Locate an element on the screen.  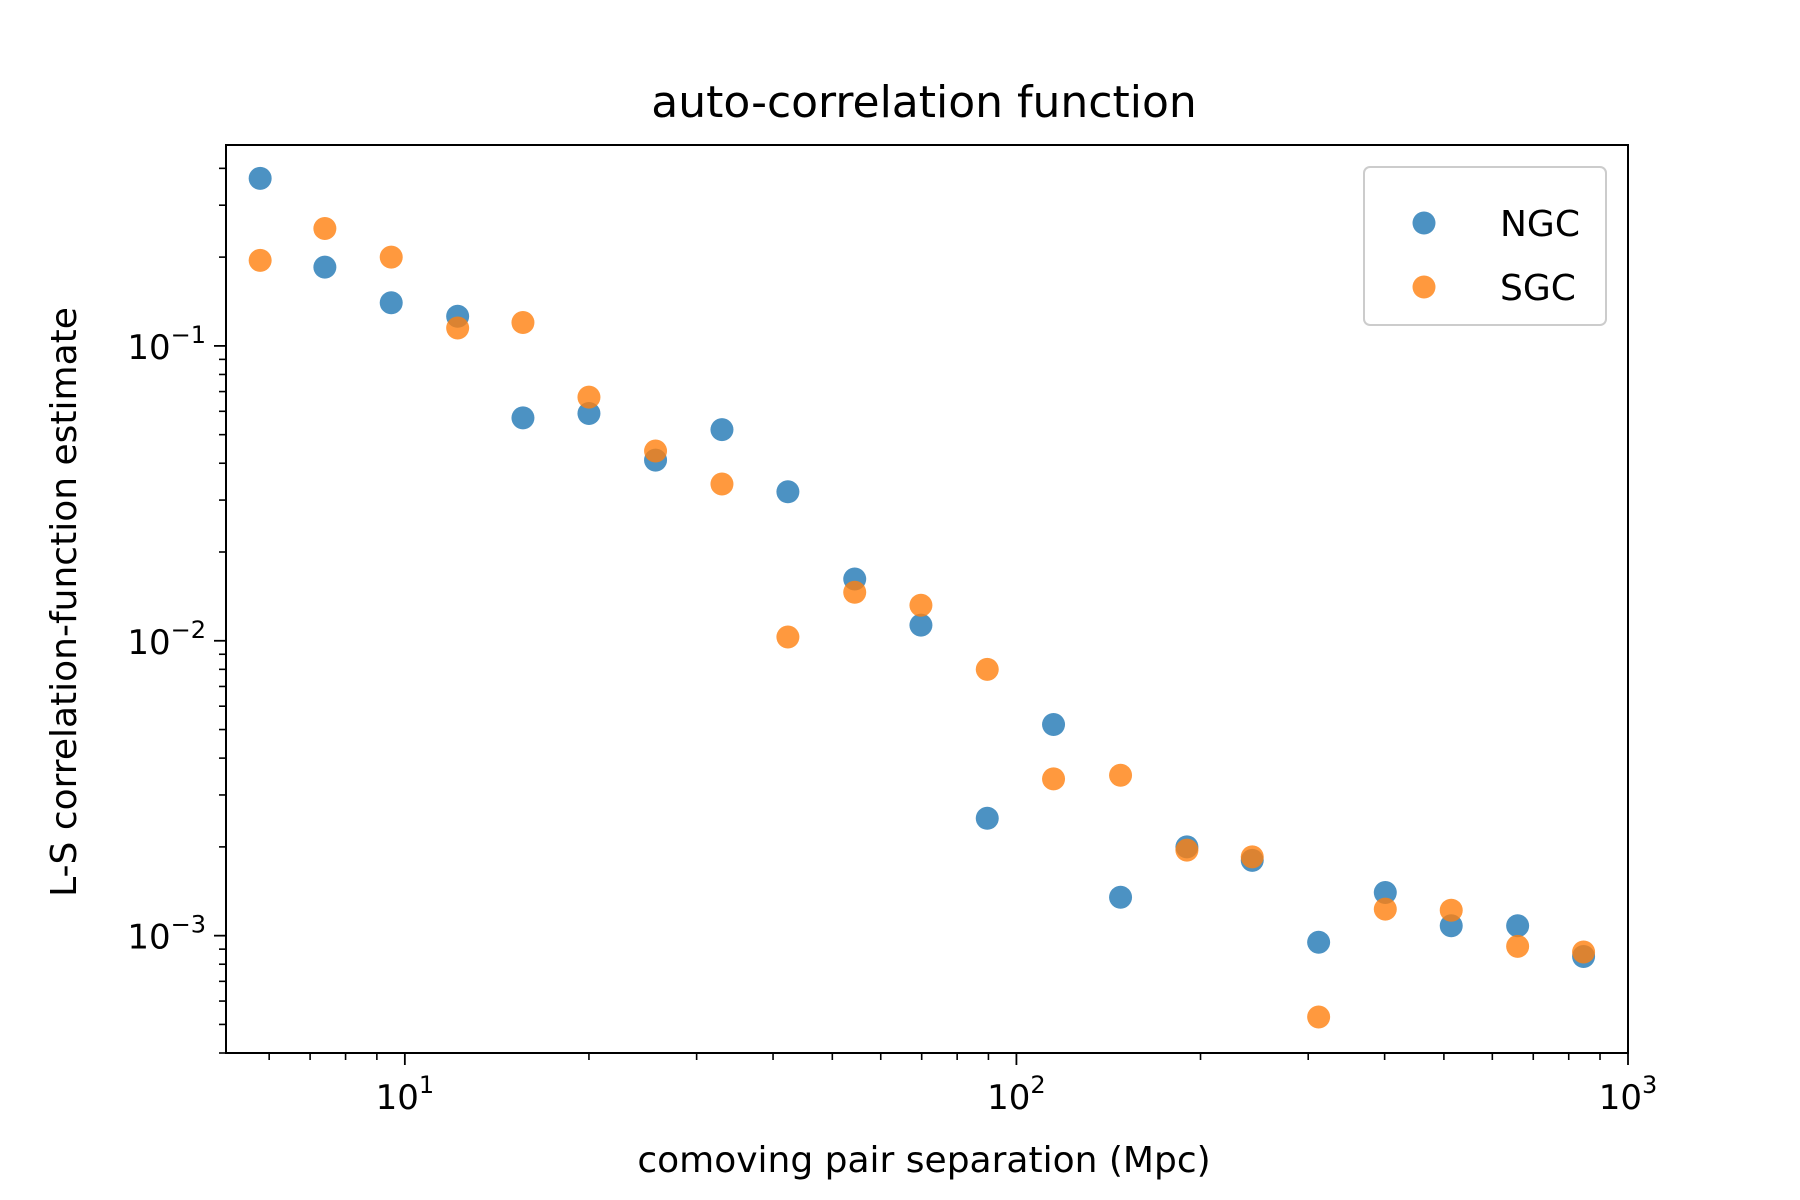
y-tick-label-0: 10−1 is located at coordinates (166, 344).